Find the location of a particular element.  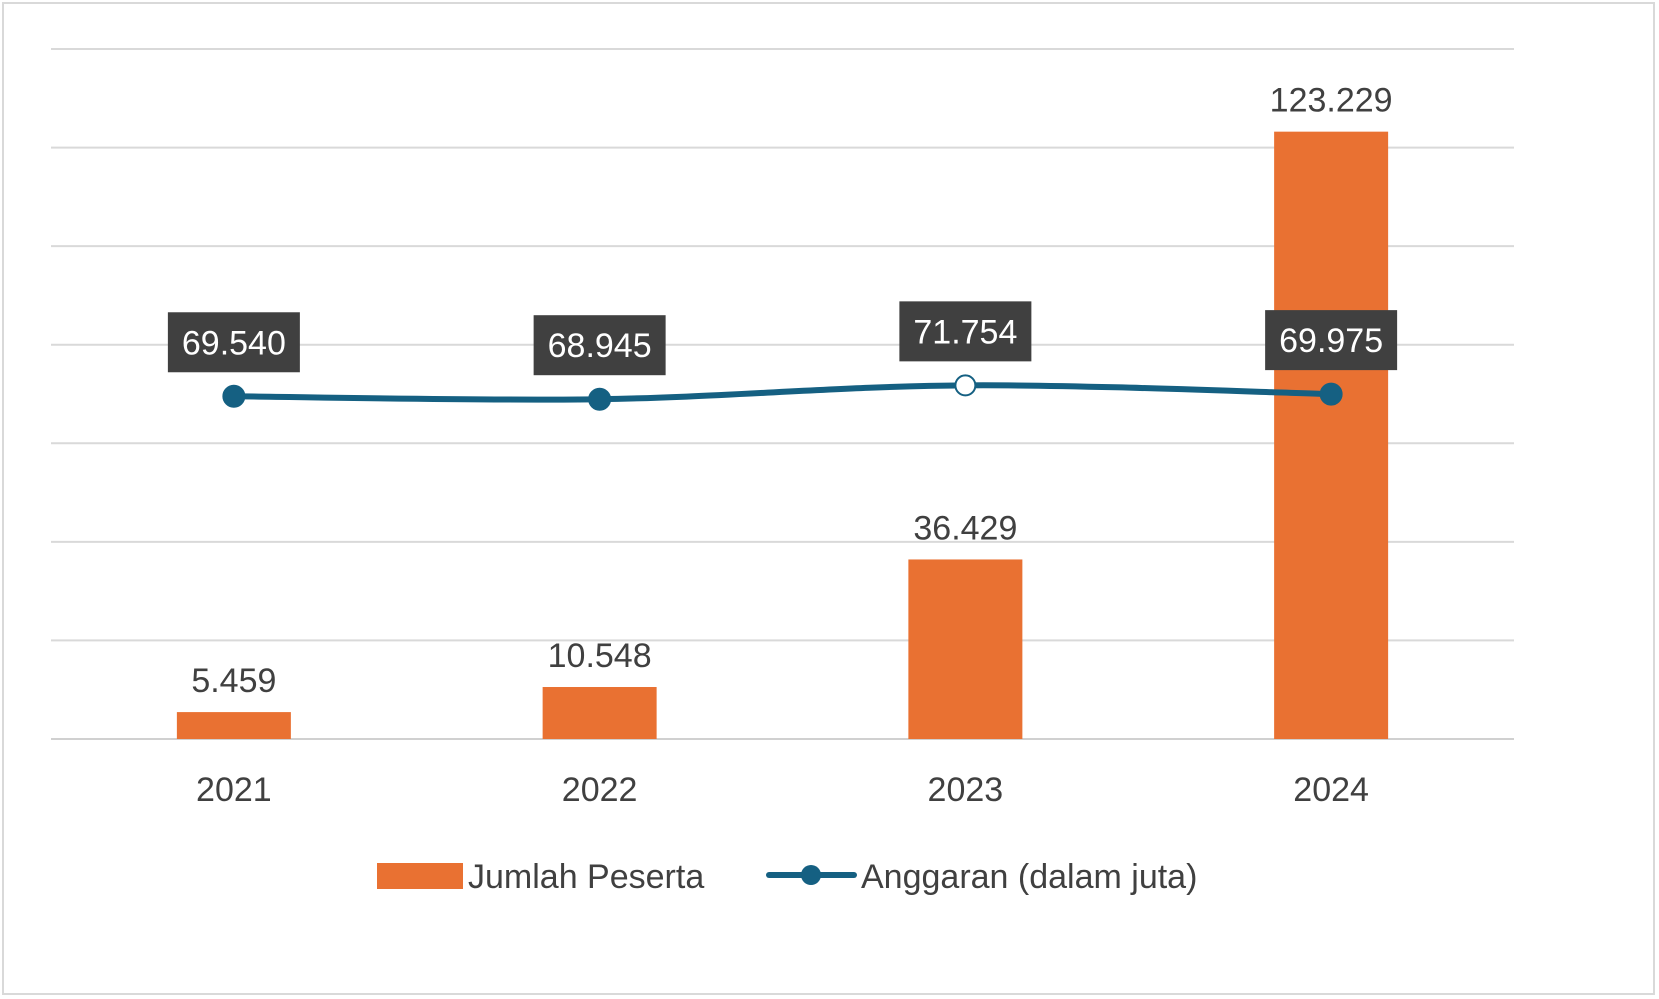

bar-data-label: 123.229 is located at coordinates (1331, 101).